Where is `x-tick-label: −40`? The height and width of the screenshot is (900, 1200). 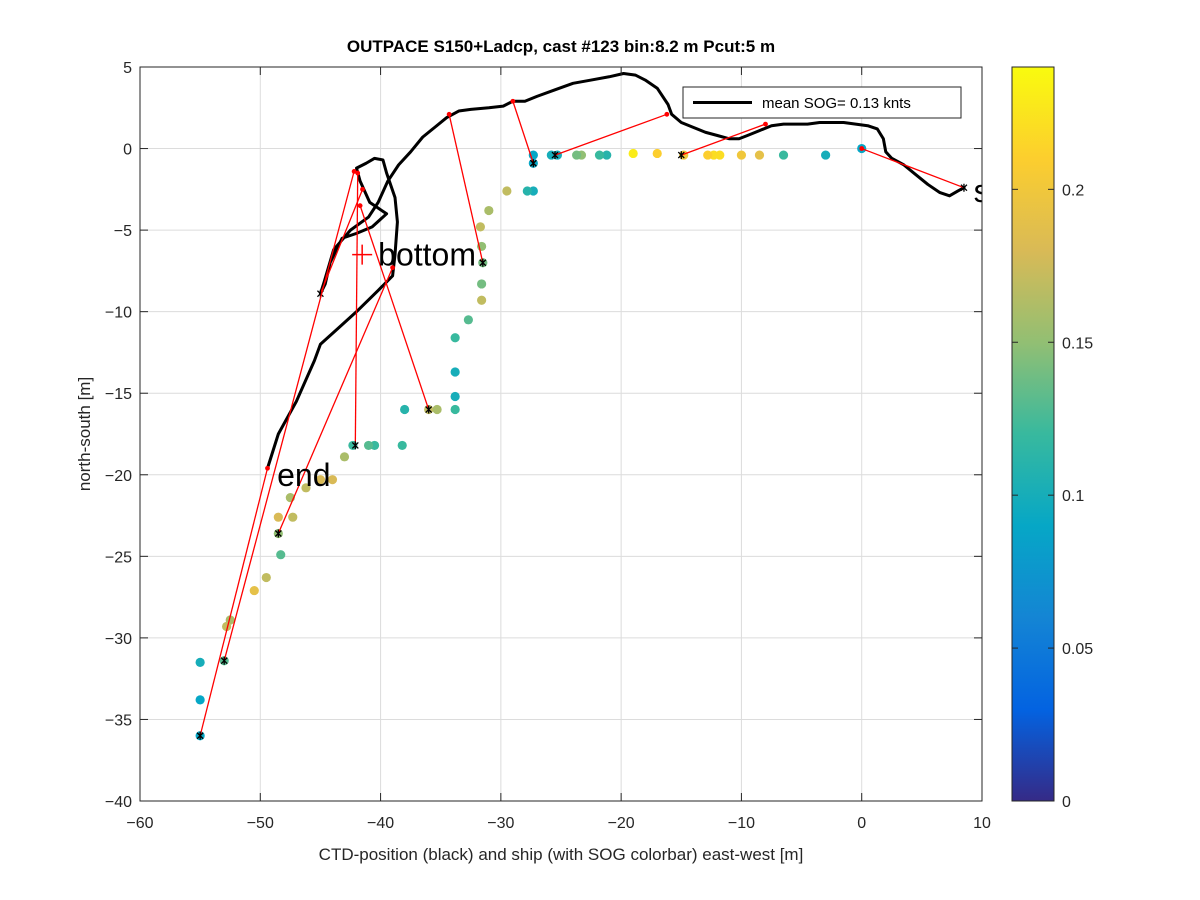
x-tick-label: −40 is located at coordinates (380, 823).